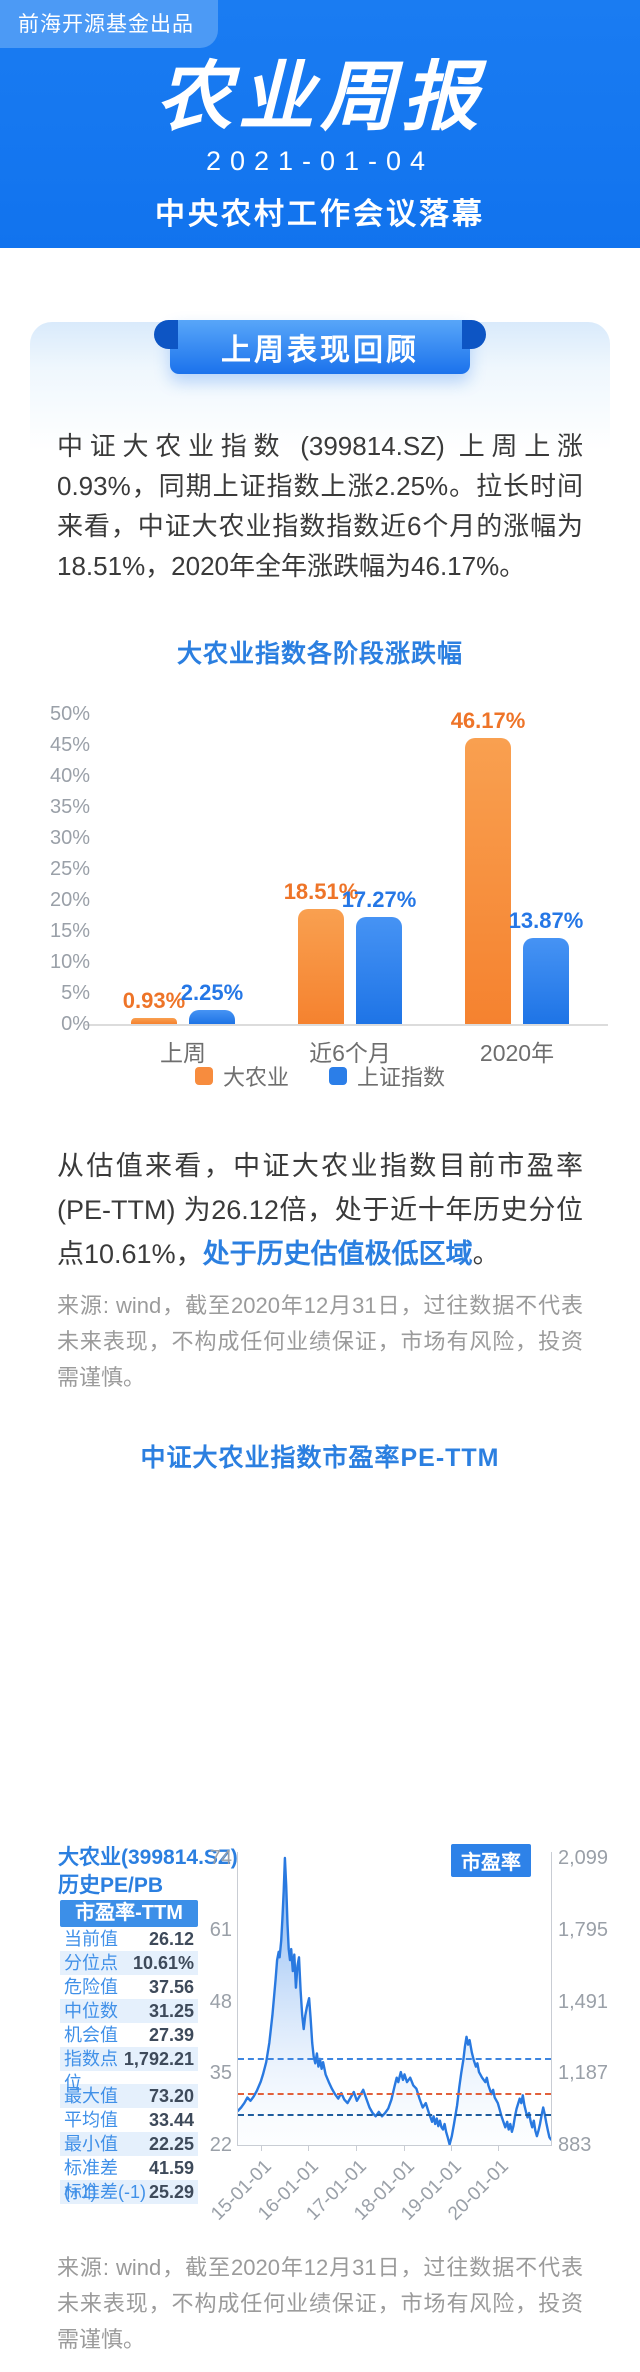  What do you see at coordinates (129, 1913) in the screenshot?
I see `pe-table-header: 市盈率-TTM` at bounding box center [129, 1913].